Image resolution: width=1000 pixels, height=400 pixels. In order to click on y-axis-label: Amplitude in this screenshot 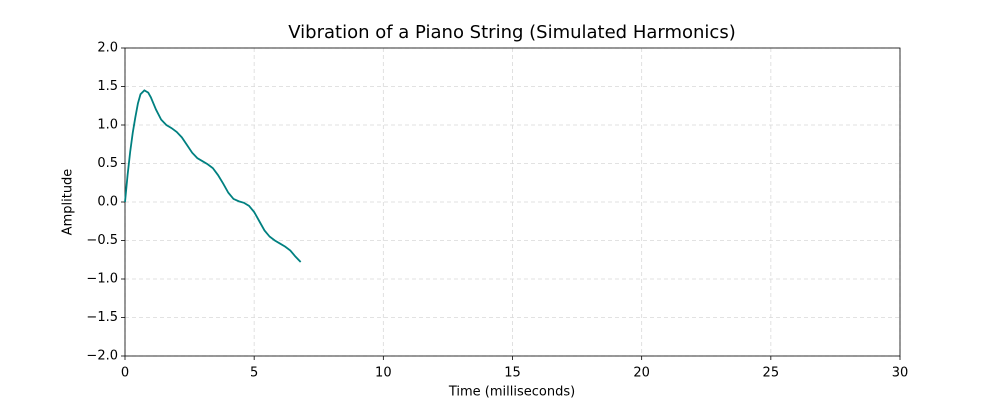, I will do `click(68, 202)`.